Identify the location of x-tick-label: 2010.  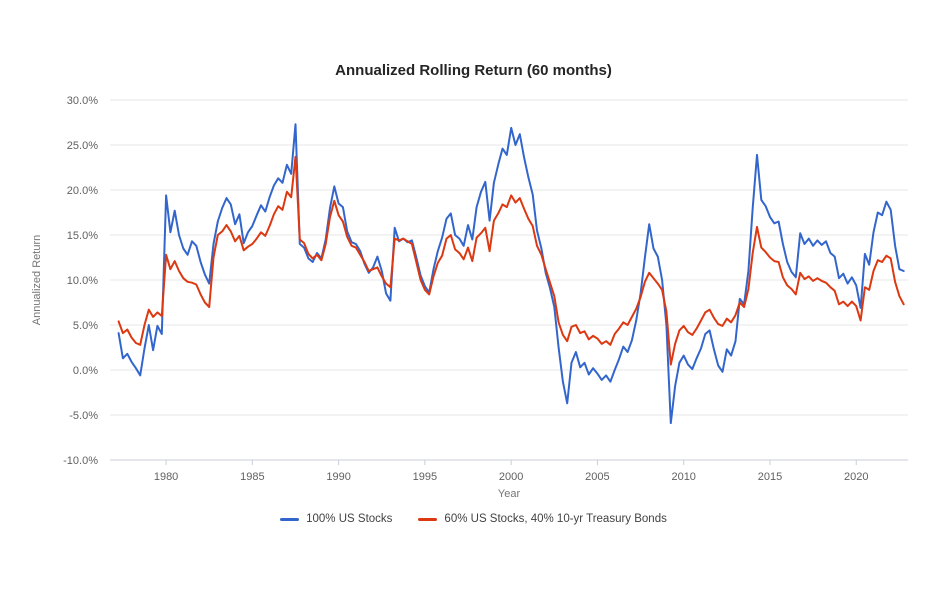
(683, 477).